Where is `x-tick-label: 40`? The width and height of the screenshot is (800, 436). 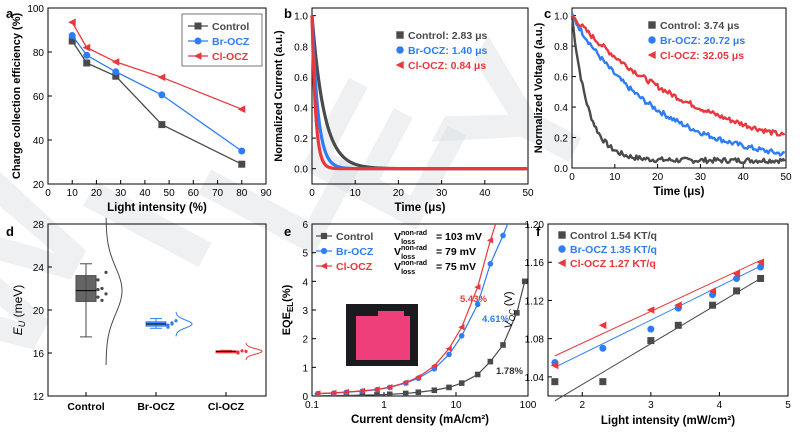 x-tick-label: 40 is located at coordinates (145, 193).